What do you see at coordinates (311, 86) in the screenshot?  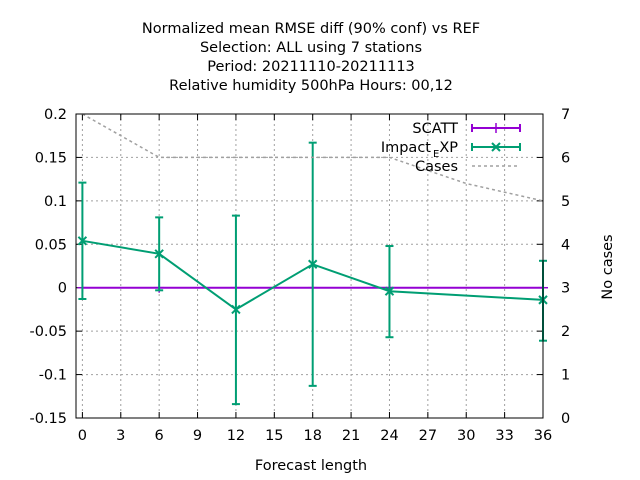 I see `chart-title-line-4: Relative humidity 500hPa Hours: 00,12` at bounding box center [311, 86].